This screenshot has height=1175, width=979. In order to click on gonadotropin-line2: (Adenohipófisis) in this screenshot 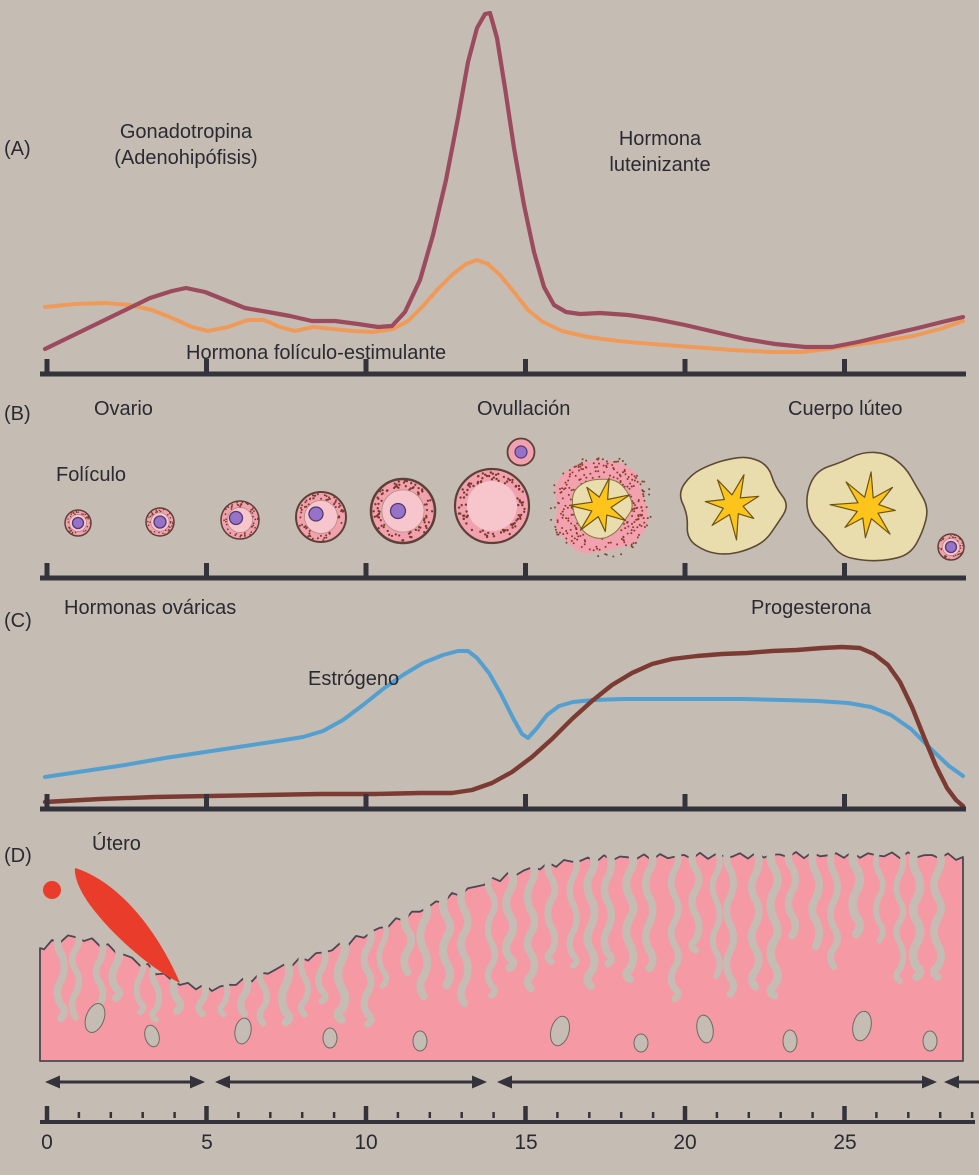, I will do `click(186, 158)`.